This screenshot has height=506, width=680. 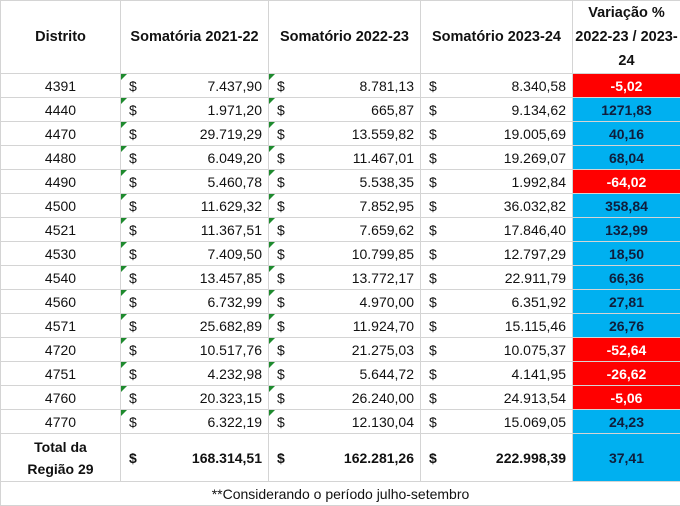 I want to click on cell-distrito: 4540, so click(x=61, y=278).